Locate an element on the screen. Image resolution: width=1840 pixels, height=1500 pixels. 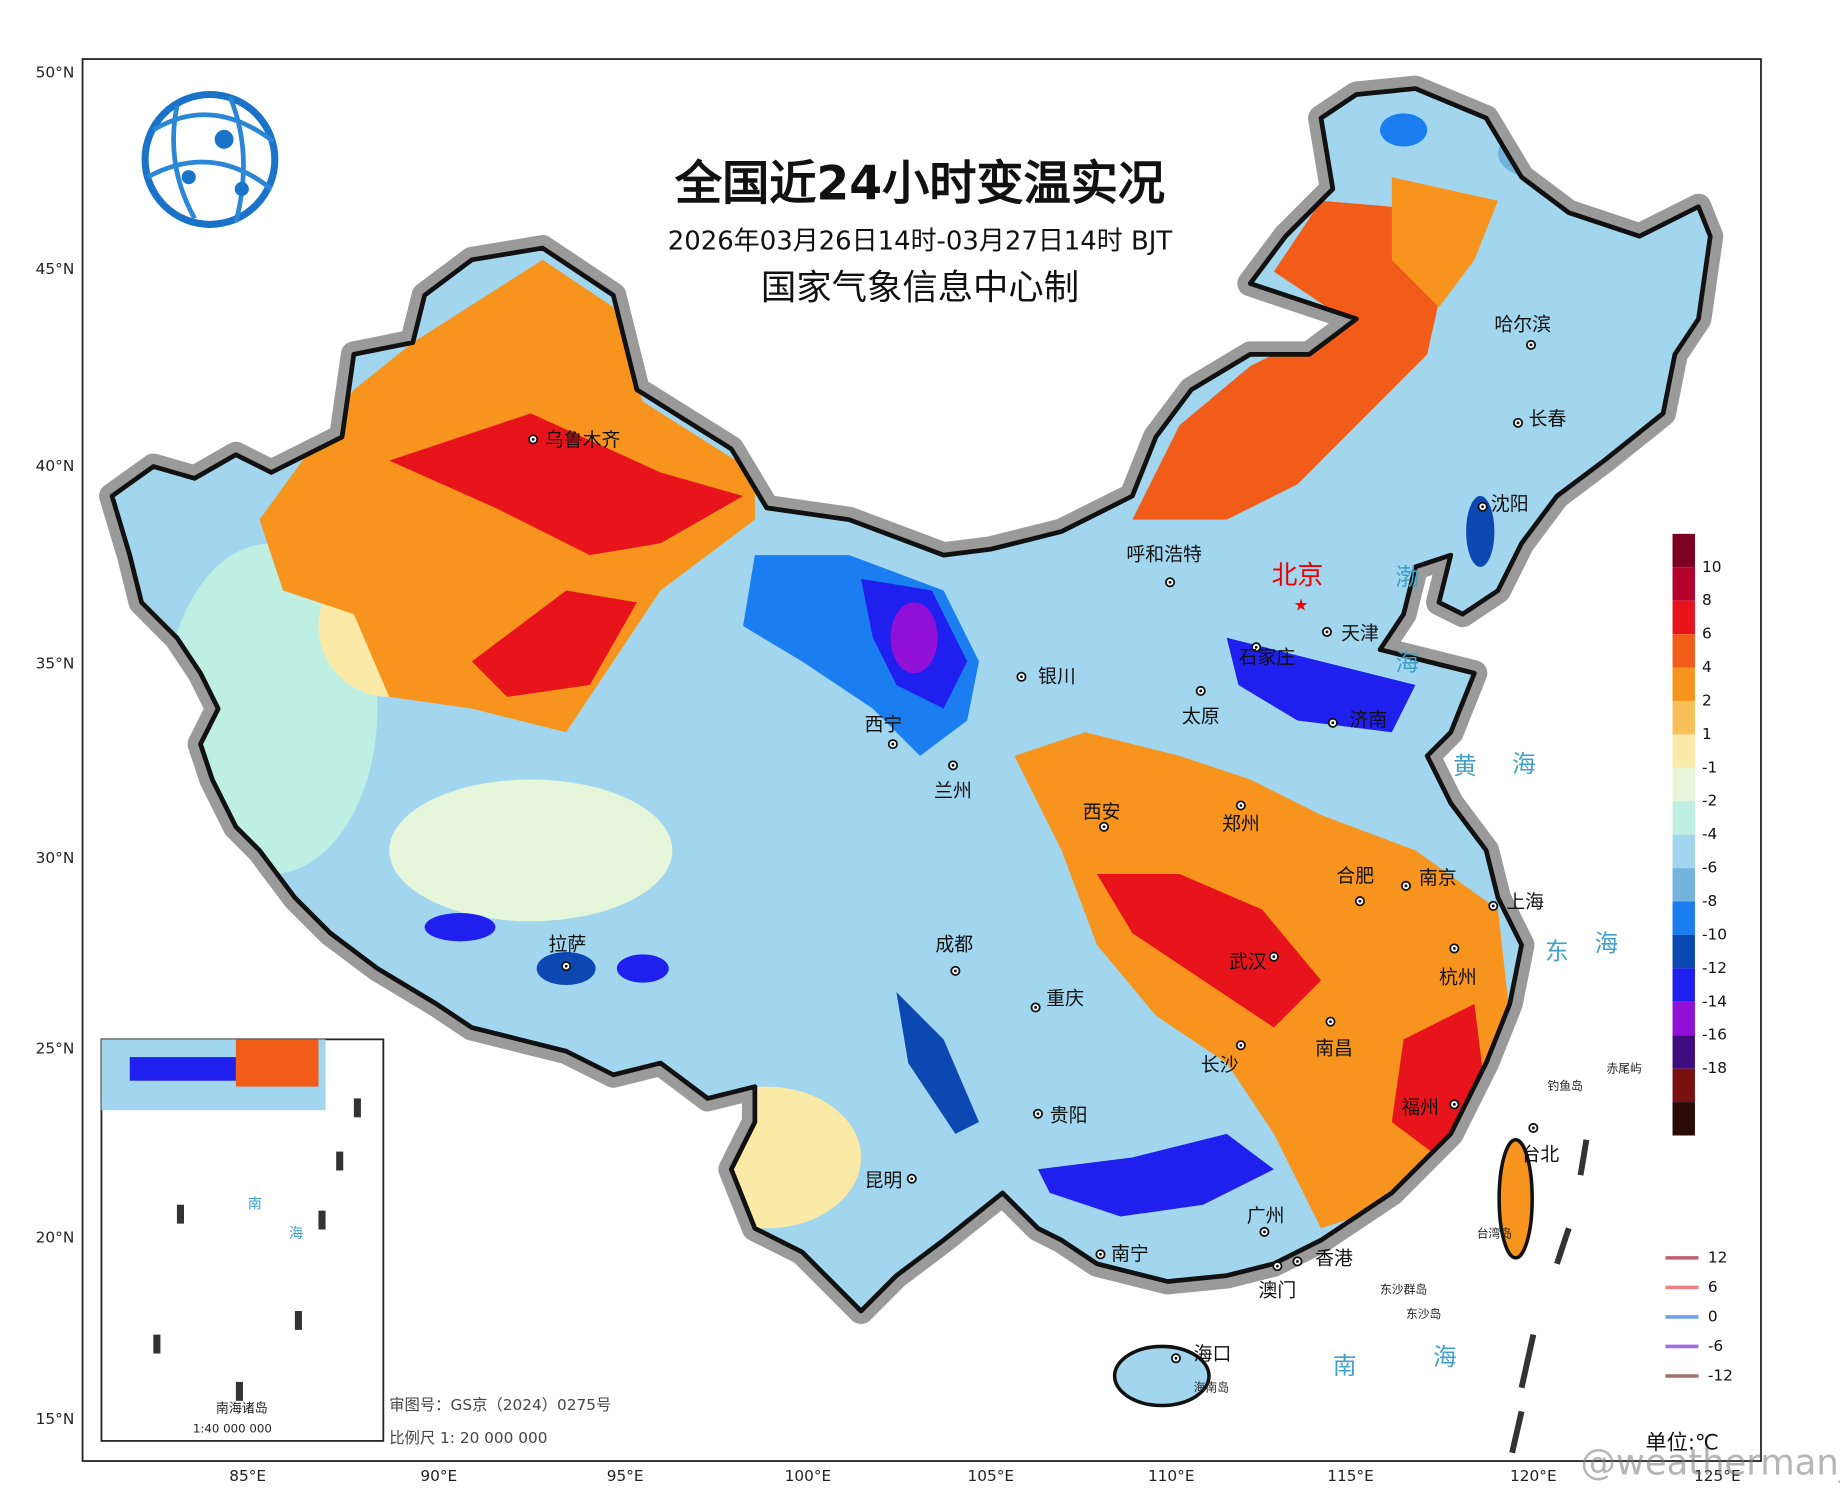
city-label: 合肥 is located at coordinates (1355, 876).